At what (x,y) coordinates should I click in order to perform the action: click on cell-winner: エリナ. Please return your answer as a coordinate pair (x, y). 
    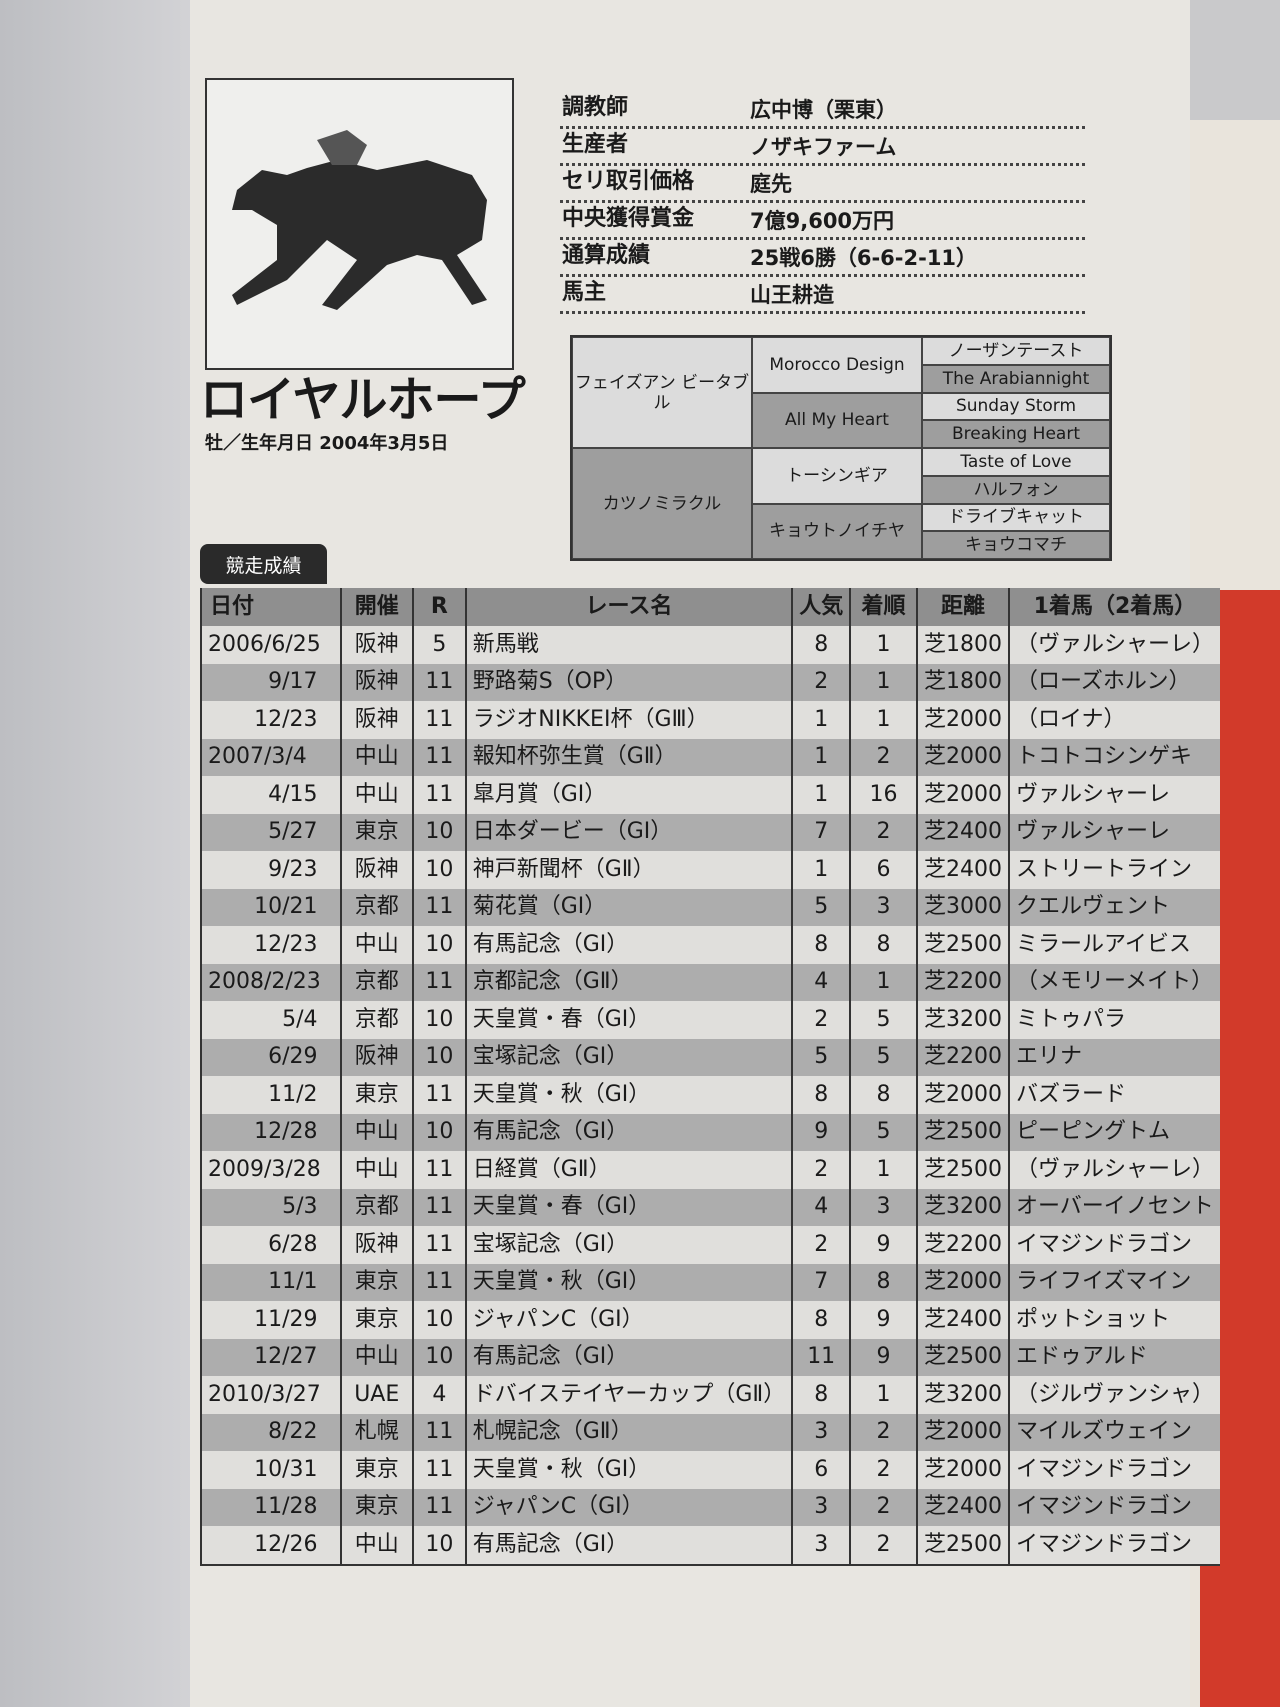
    Looking at the image, I should click on (1113, 1057).